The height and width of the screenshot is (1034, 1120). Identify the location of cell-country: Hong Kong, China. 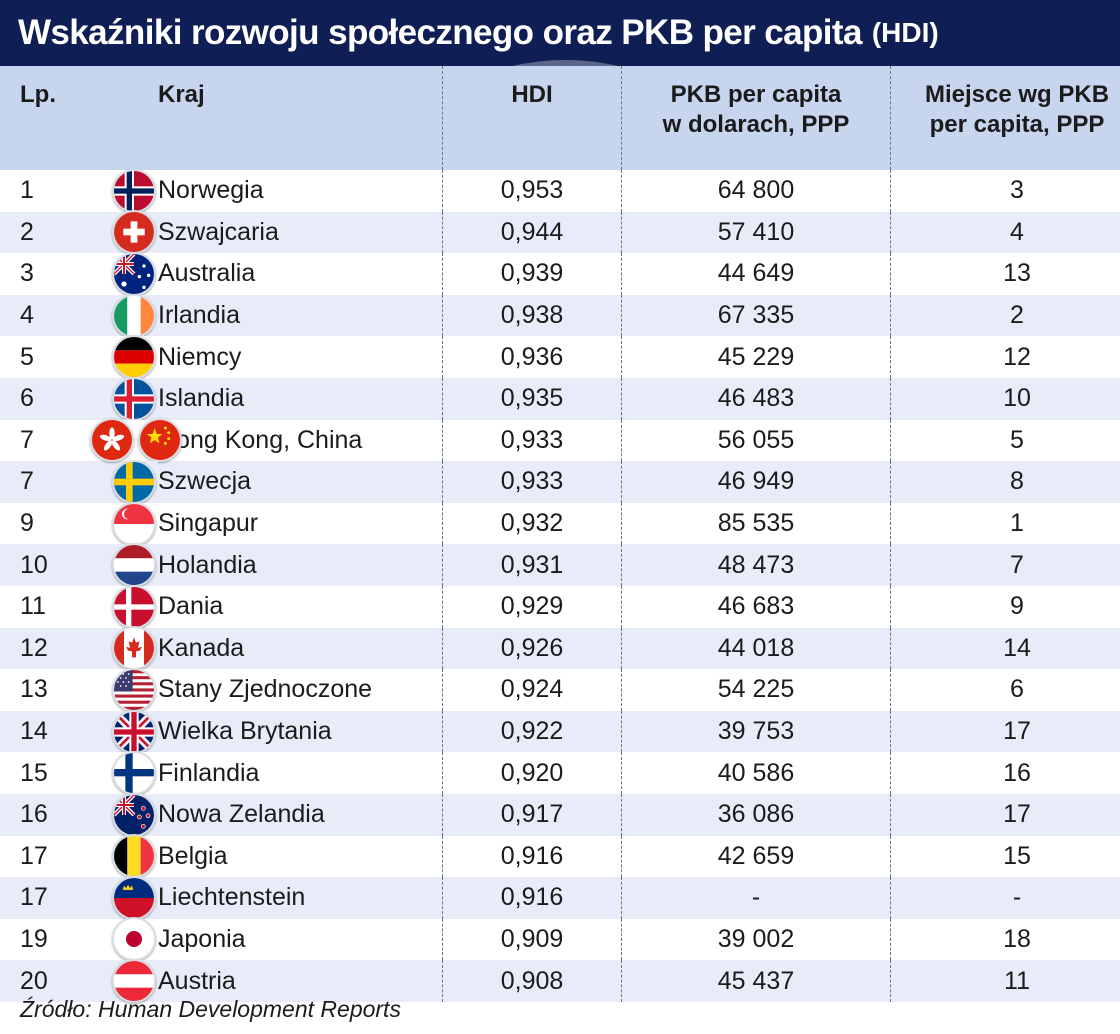
(300, 440).